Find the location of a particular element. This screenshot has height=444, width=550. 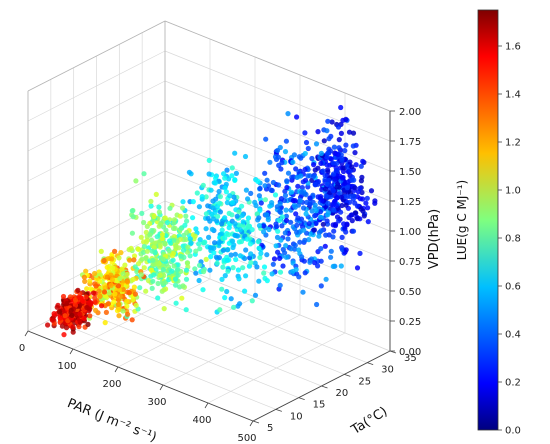

y-tick-label: 5 is located at coordinates (270, 428).